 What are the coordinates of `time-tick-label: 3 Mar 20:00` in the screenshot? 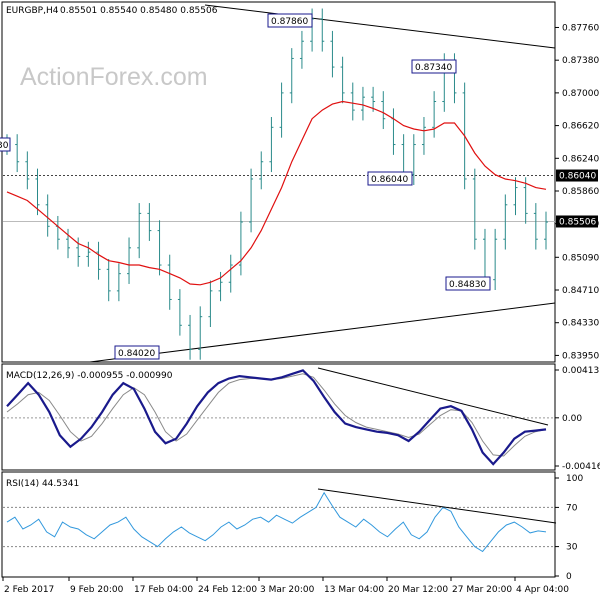 It's located at (287, 590).